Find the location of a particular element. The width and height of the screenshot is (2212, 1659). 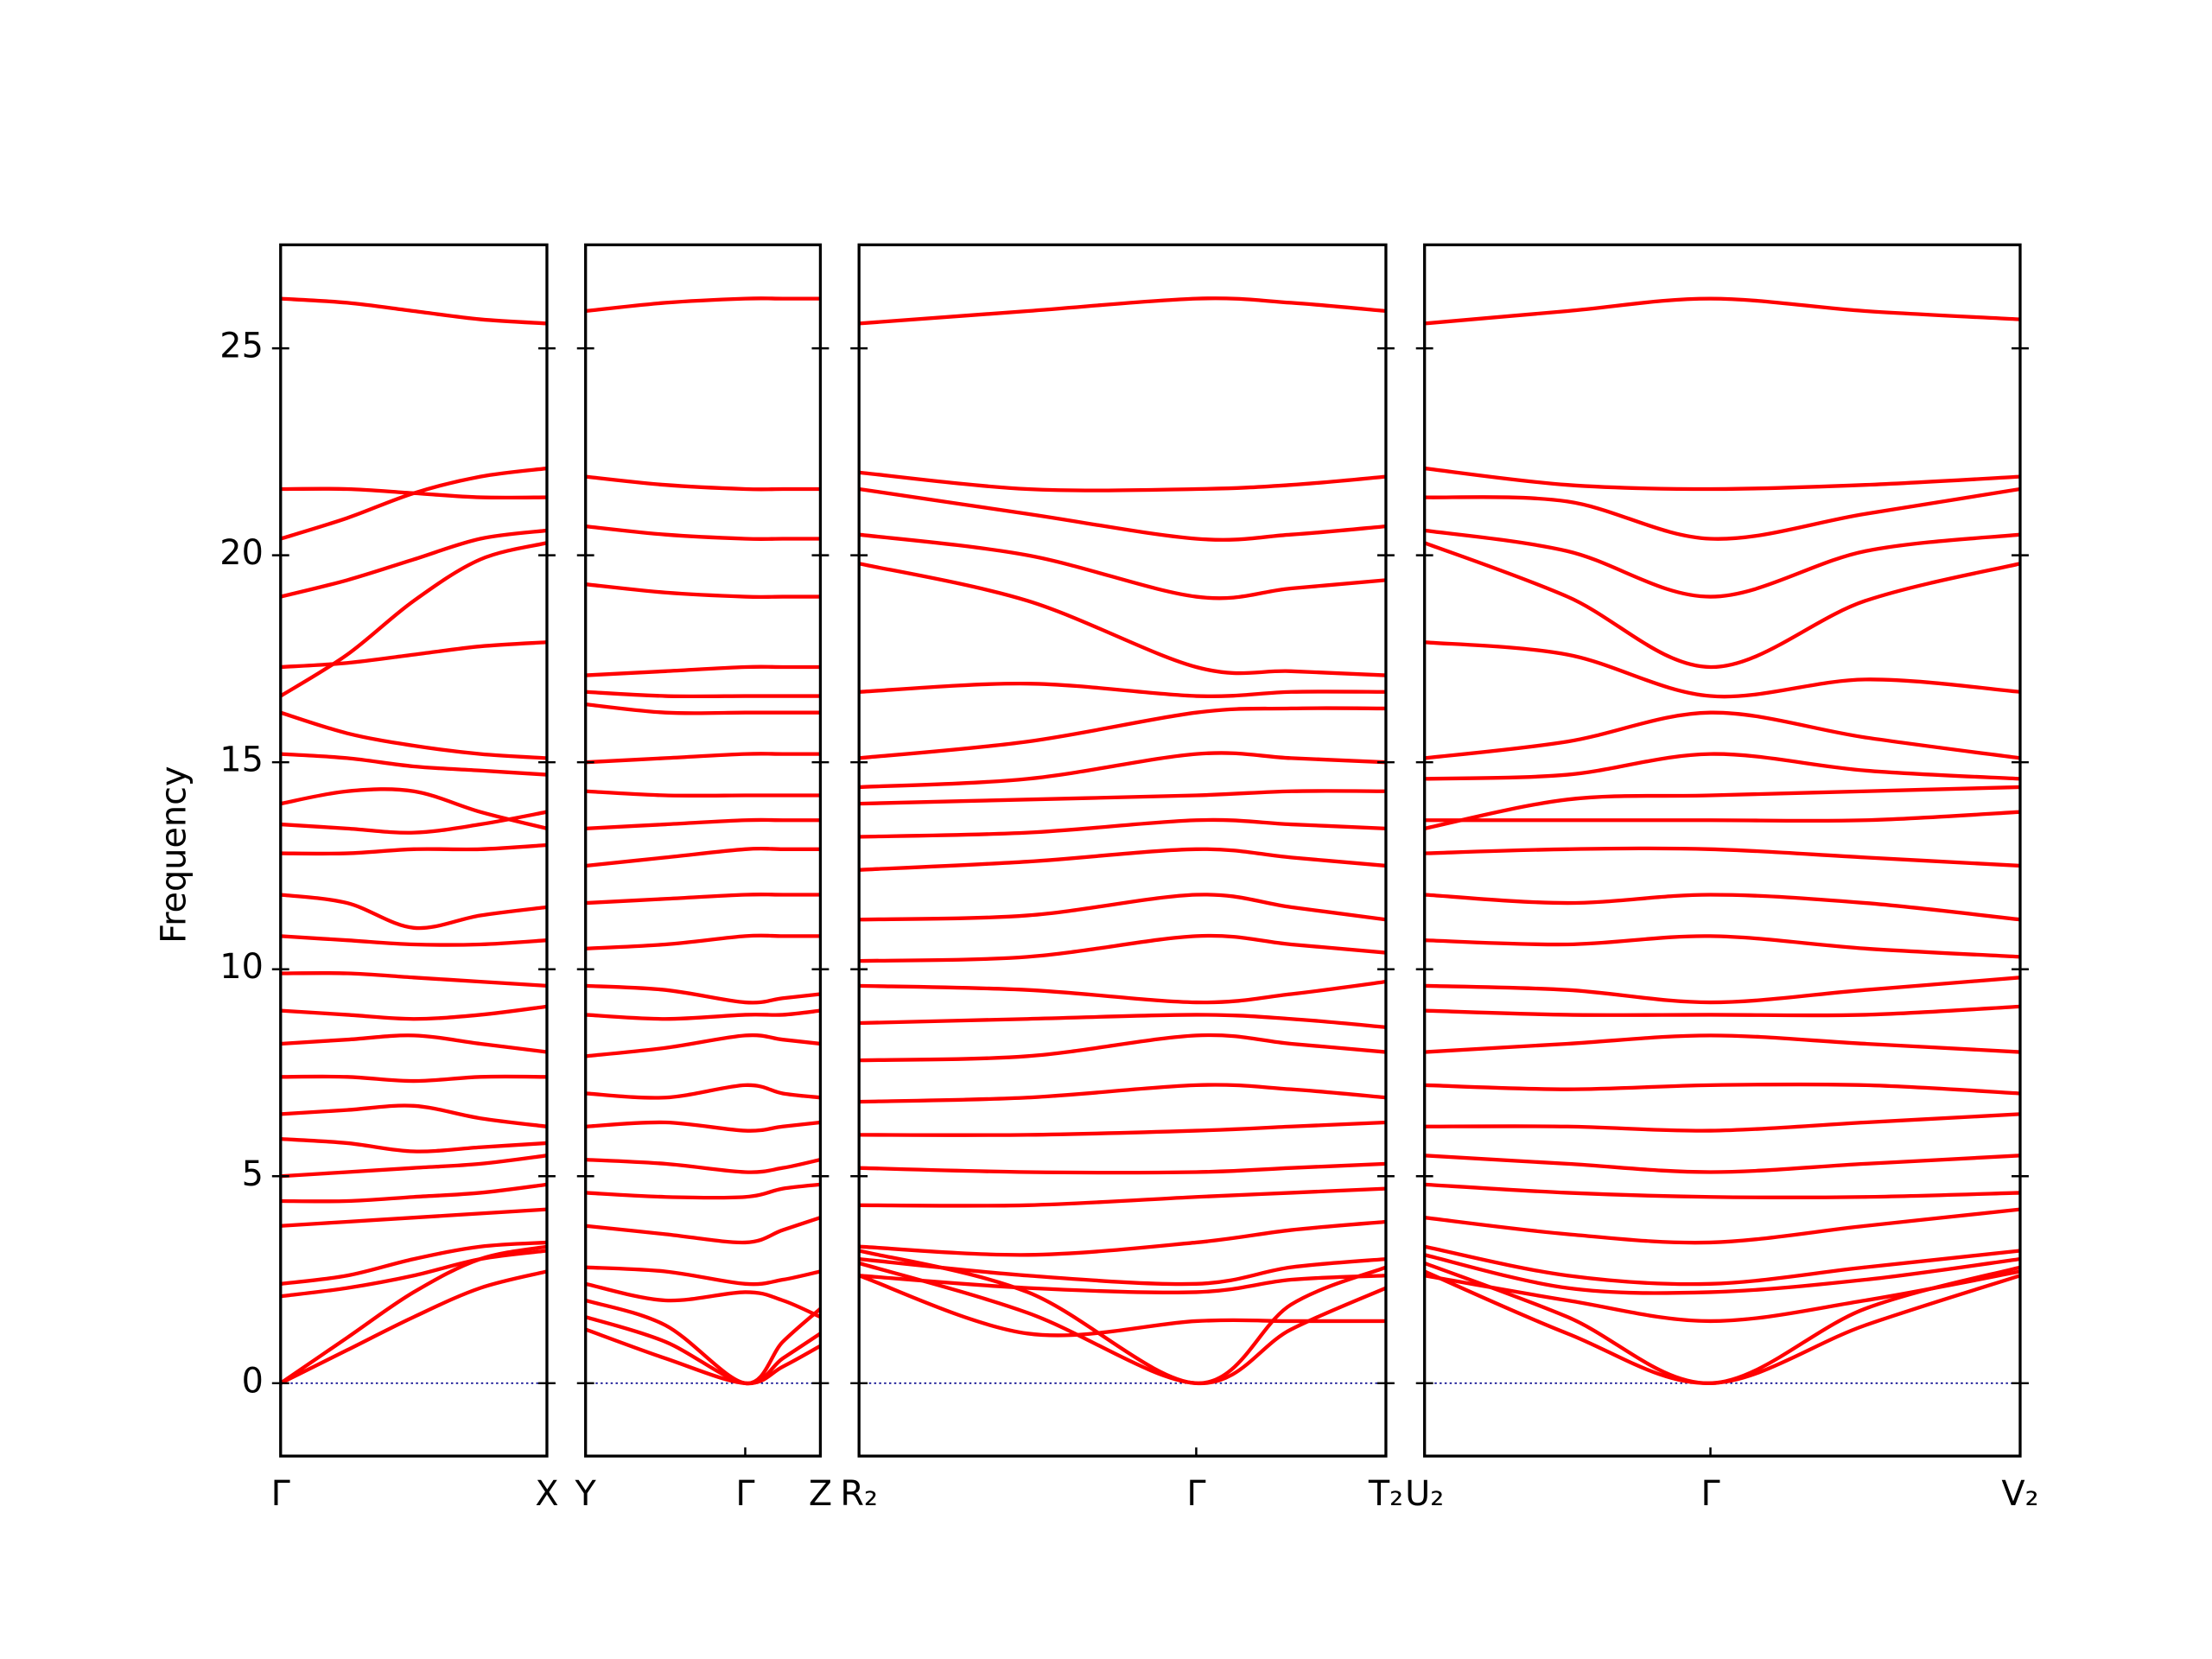

x-tick-label: T₂ is located at coordinates (1385, 1494).